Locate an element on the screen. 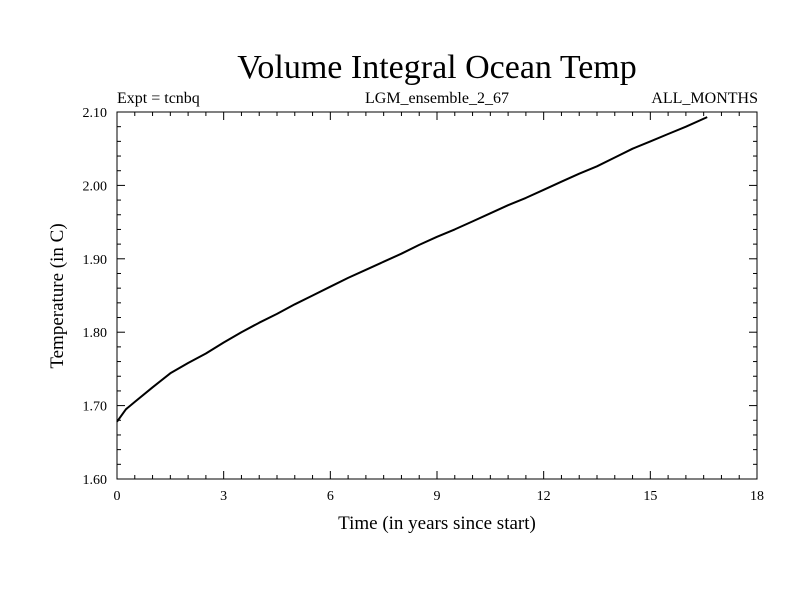 The width and height of the screenshot is (800, 600). y-tick-label: 1.60 is located at coordinates (95, 480).